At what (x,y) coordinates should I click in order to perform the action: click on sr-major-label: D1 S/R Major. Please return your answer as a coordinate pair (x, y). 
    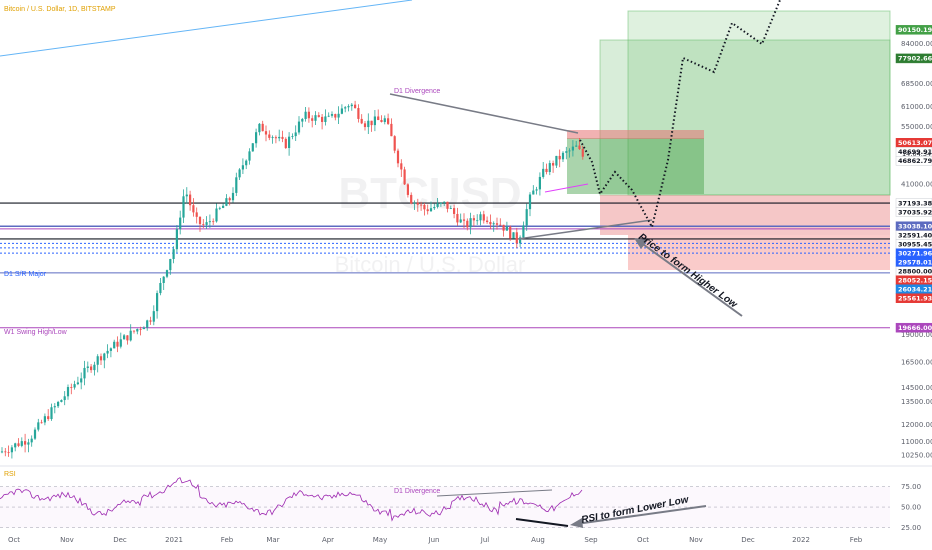
    Looking at the image, I should click on (25, 274).